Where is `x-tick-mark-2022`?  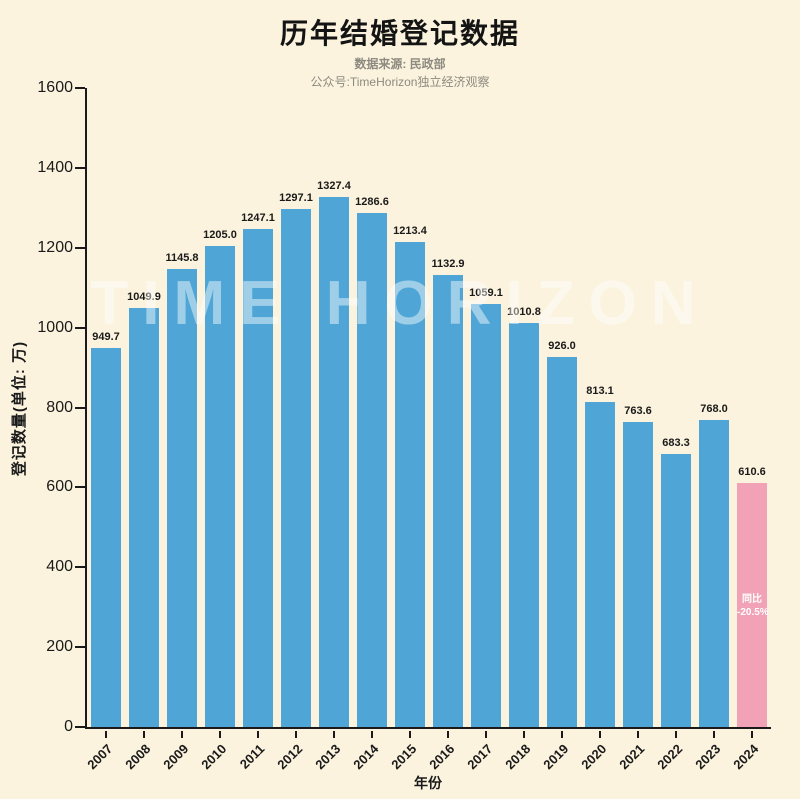 x-tick-mark-2022 is located at coordinates (676, 734).